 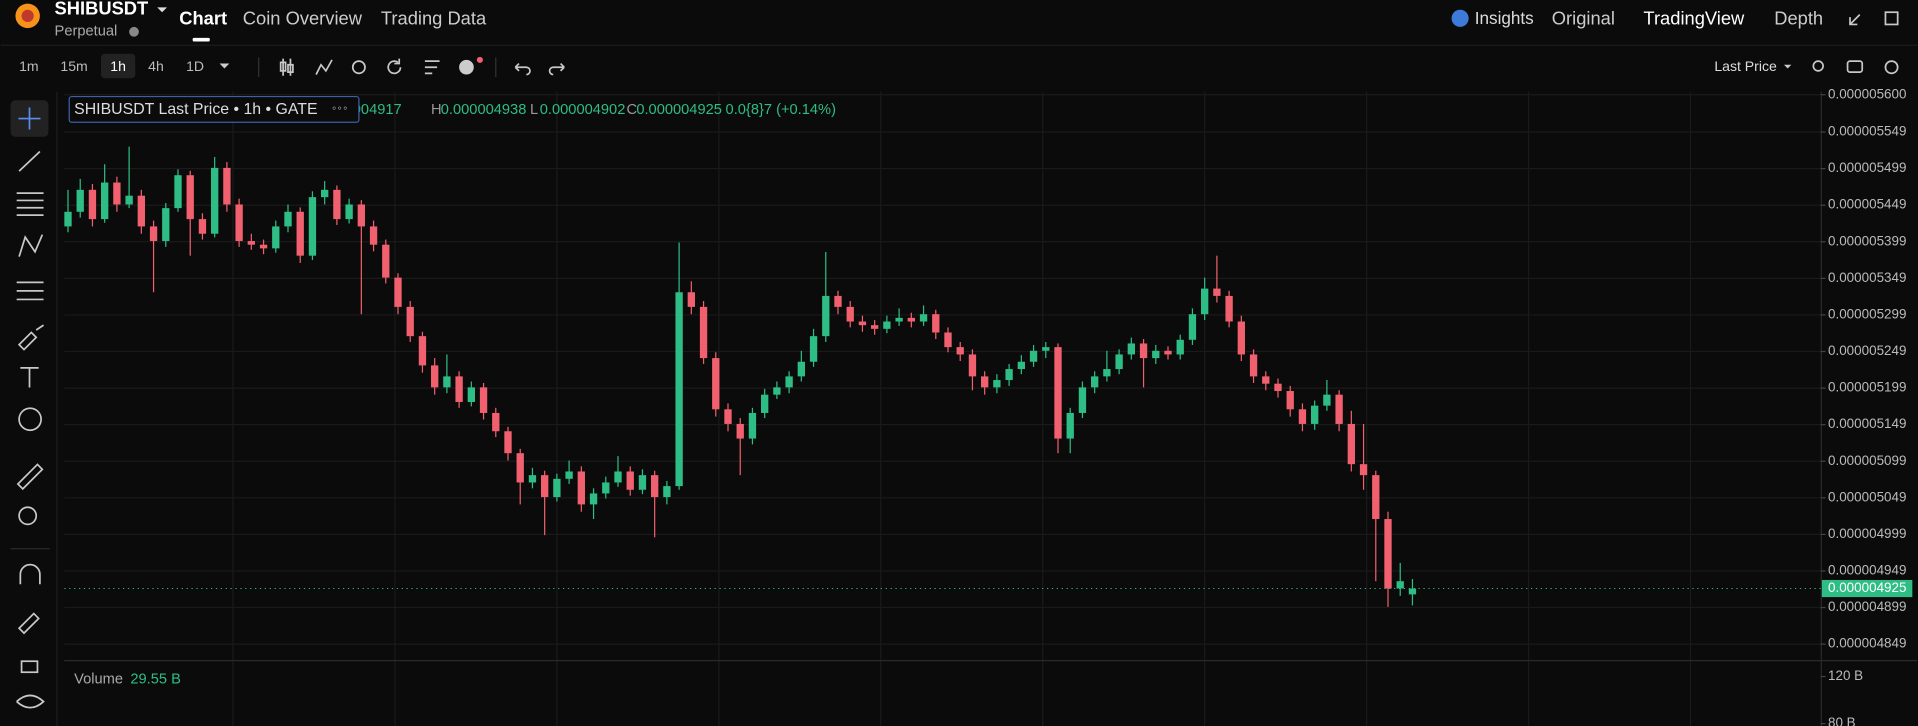 What do you see at coordinates (522, 69) in the screenshot?
I see `undo-icon` at bounding box center [522, 69].